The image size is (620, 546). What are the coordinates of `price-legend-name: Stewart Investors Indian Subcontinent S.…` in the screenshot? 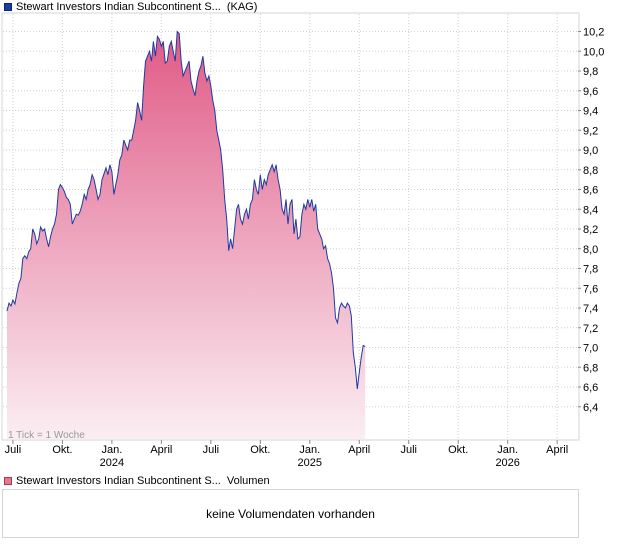 It's located at (118, 7).